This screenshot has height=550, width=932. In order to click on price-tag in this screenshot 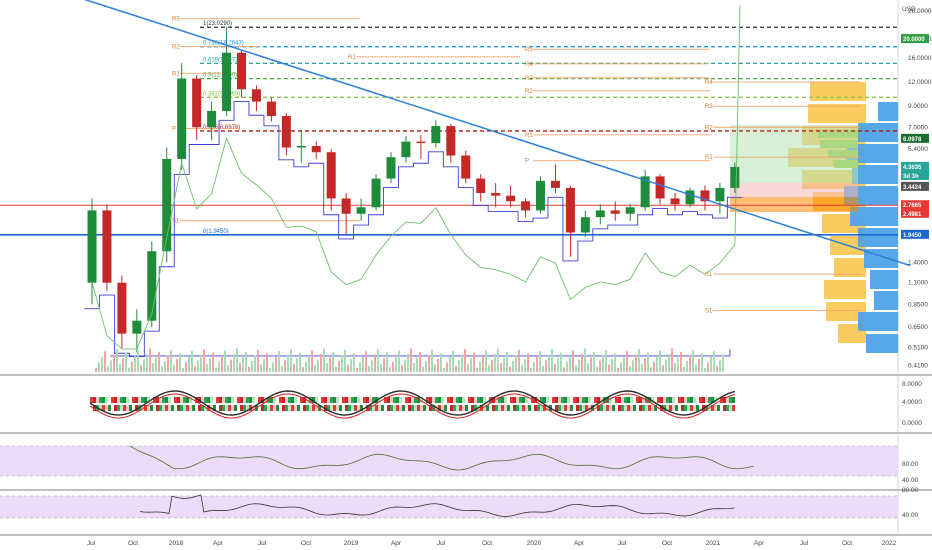, I will do `click(915, 138)`.